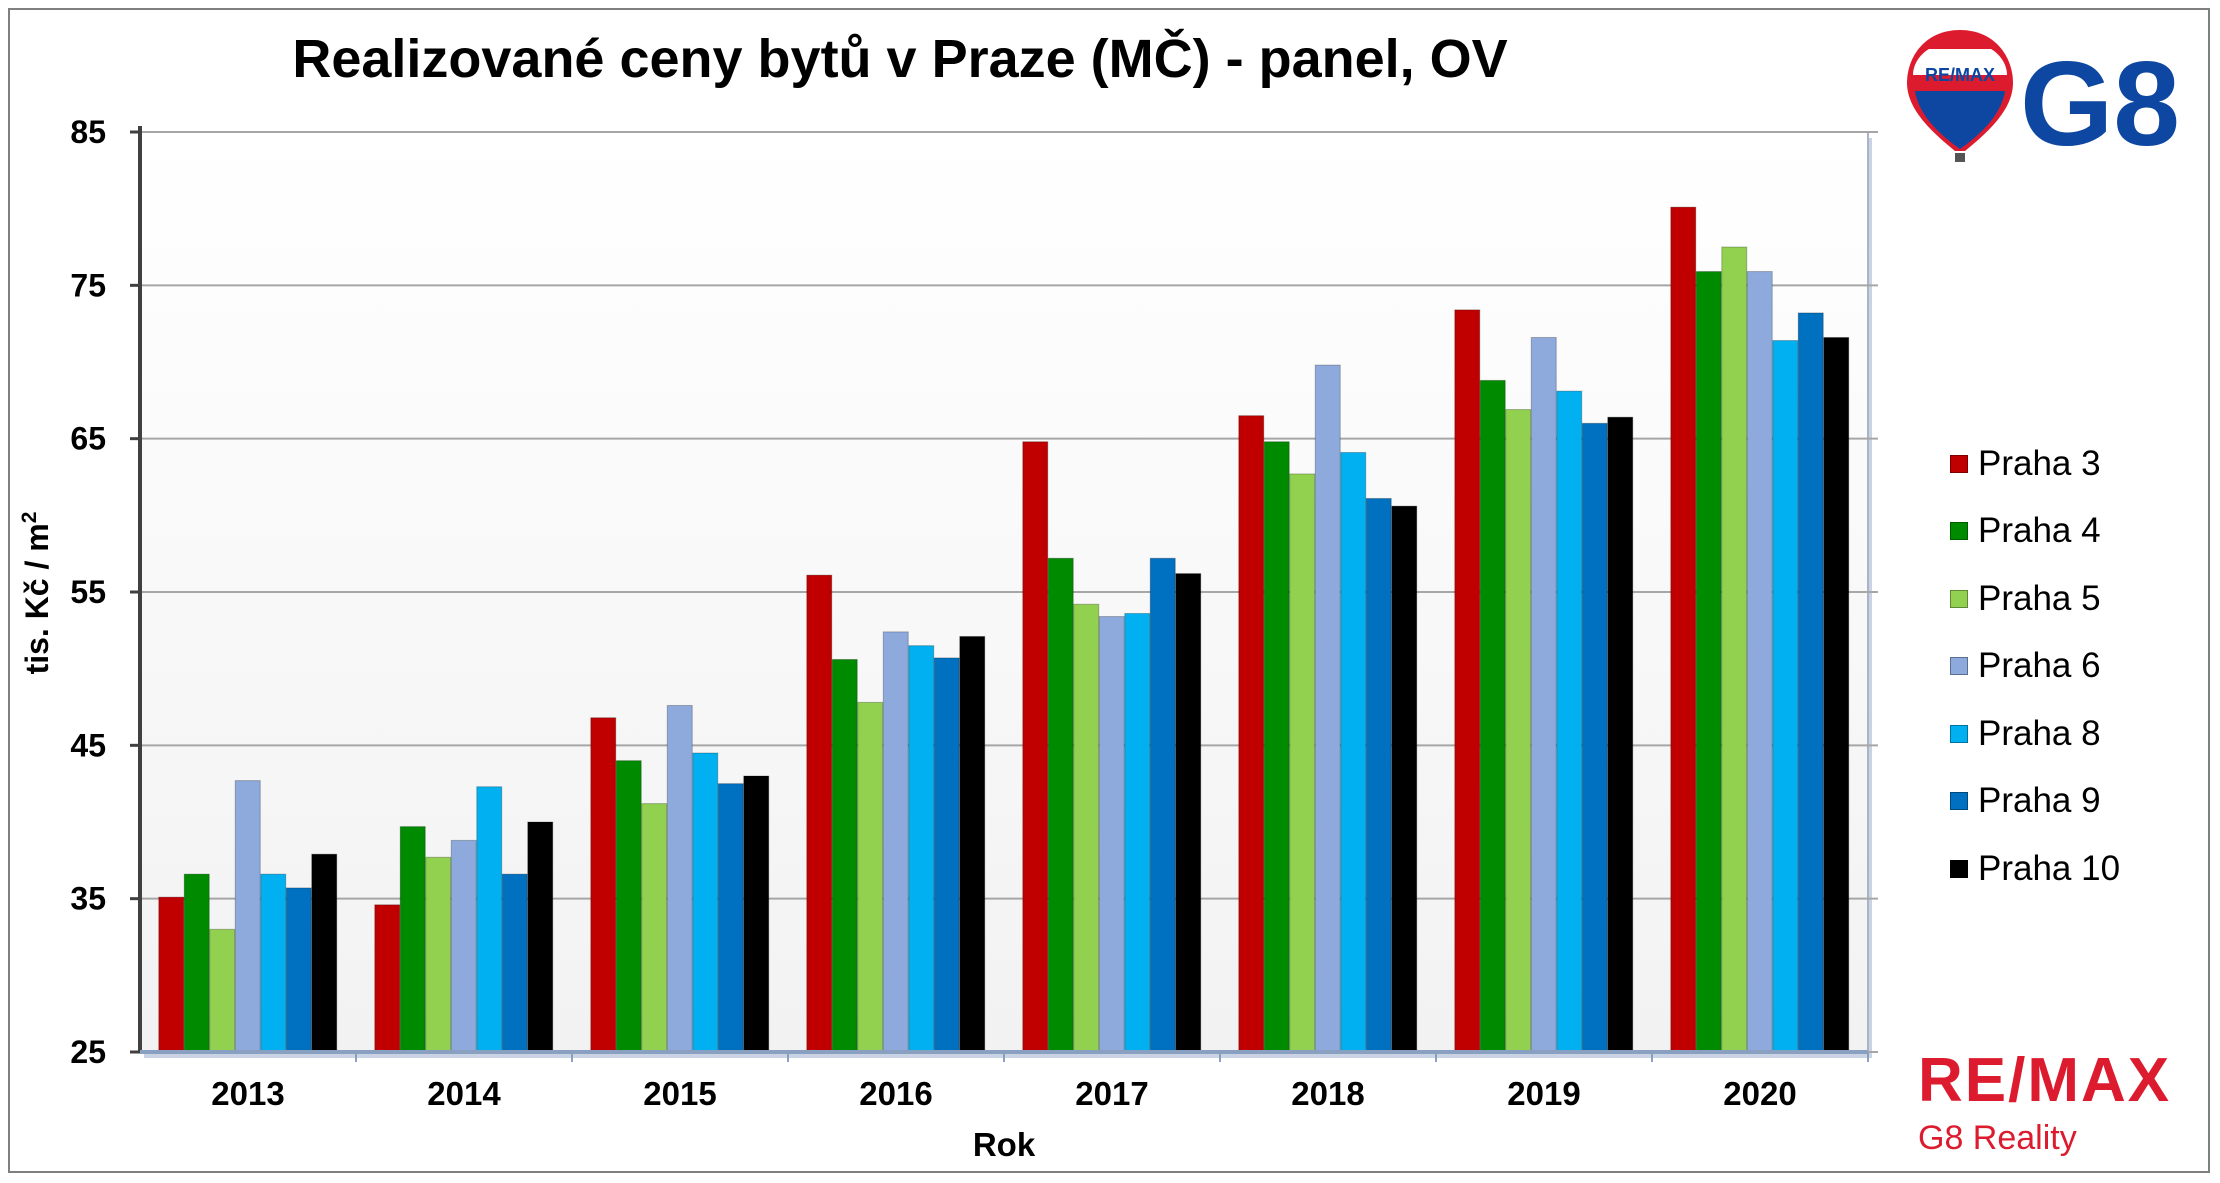 This screenshot has height=1183, width=2220. I want to click on legend-item: Praha 10, so click(2035, 869).